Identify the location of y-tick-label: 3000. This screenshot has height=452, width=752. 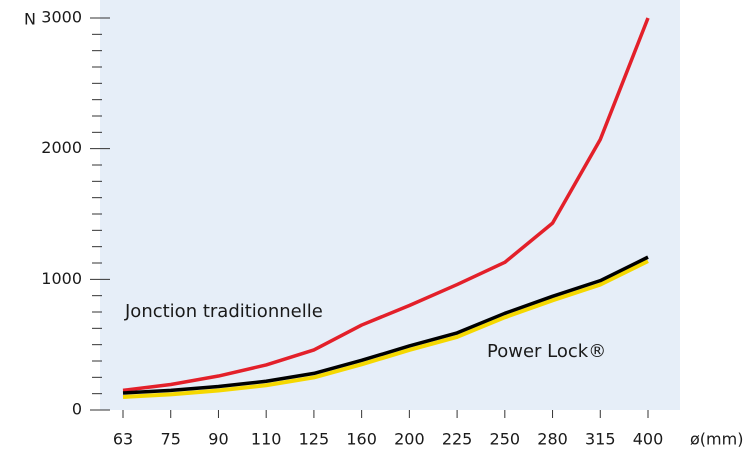
(61, 17).